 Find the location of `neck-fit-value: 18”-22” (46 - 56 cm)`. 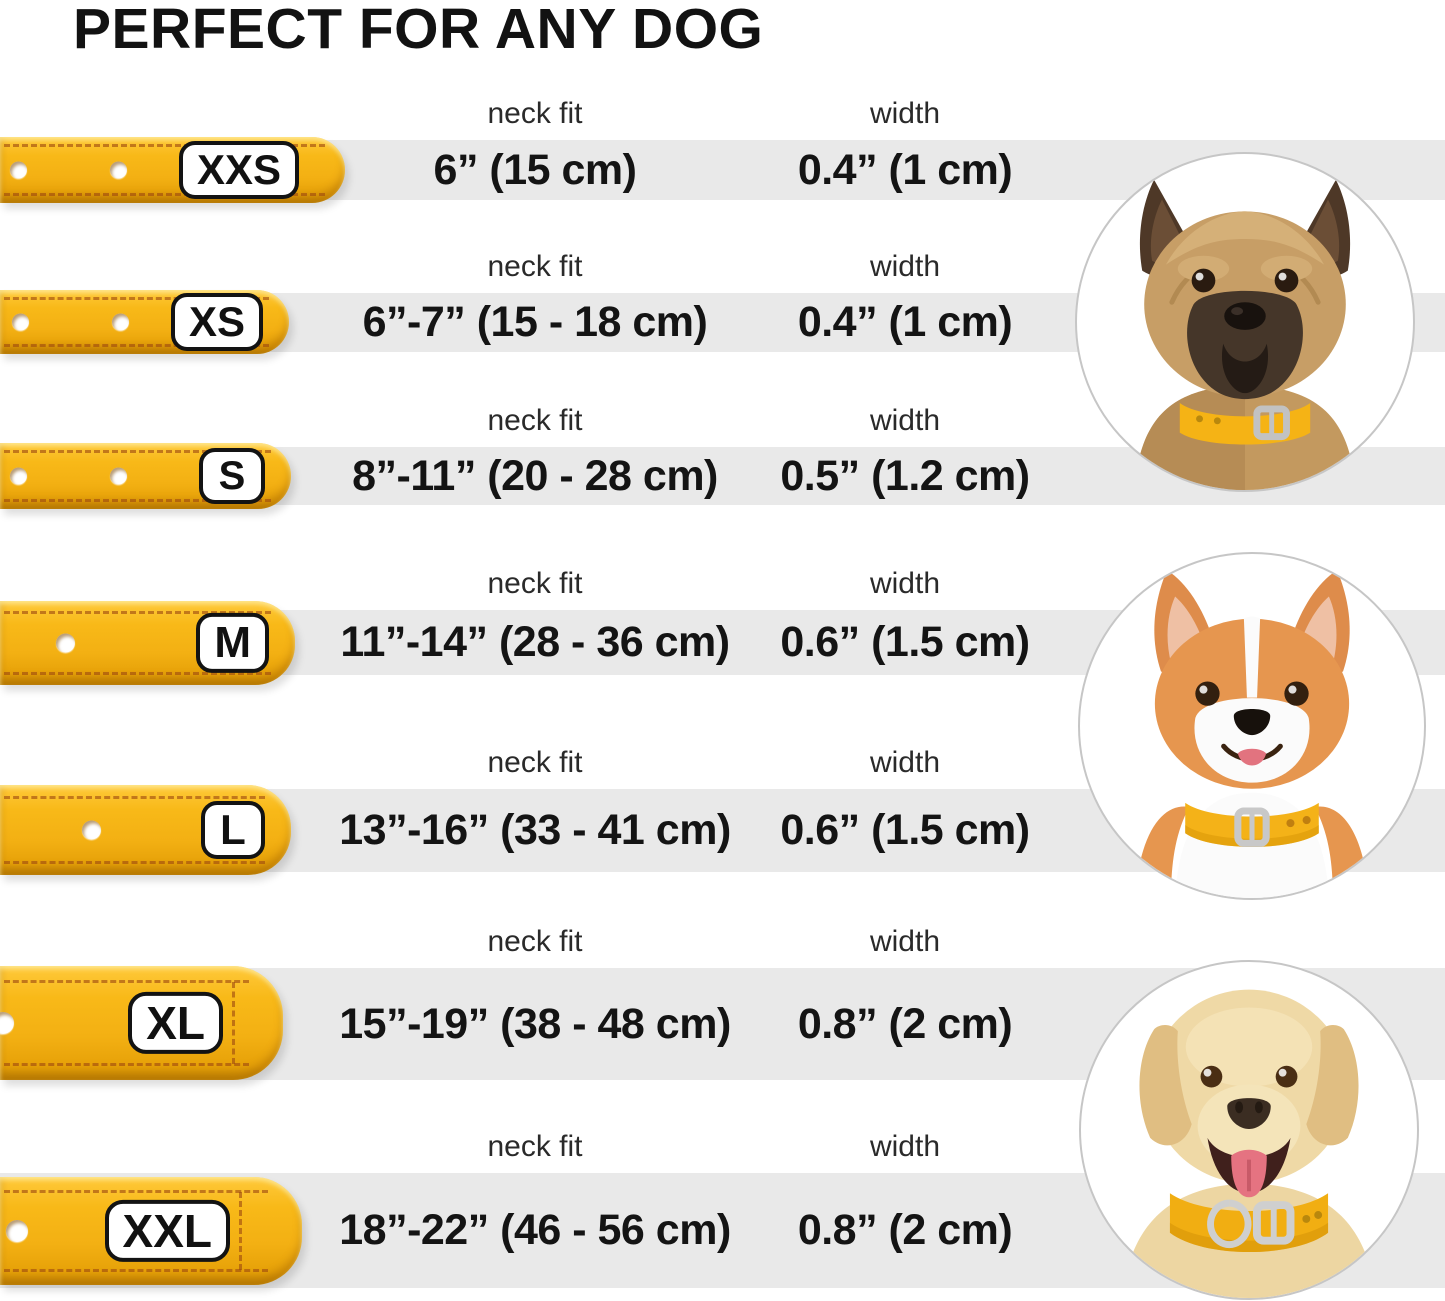

neck-fit-value: 18”-22” (46 - 56 cm) is located at coordinates (535, 1230).